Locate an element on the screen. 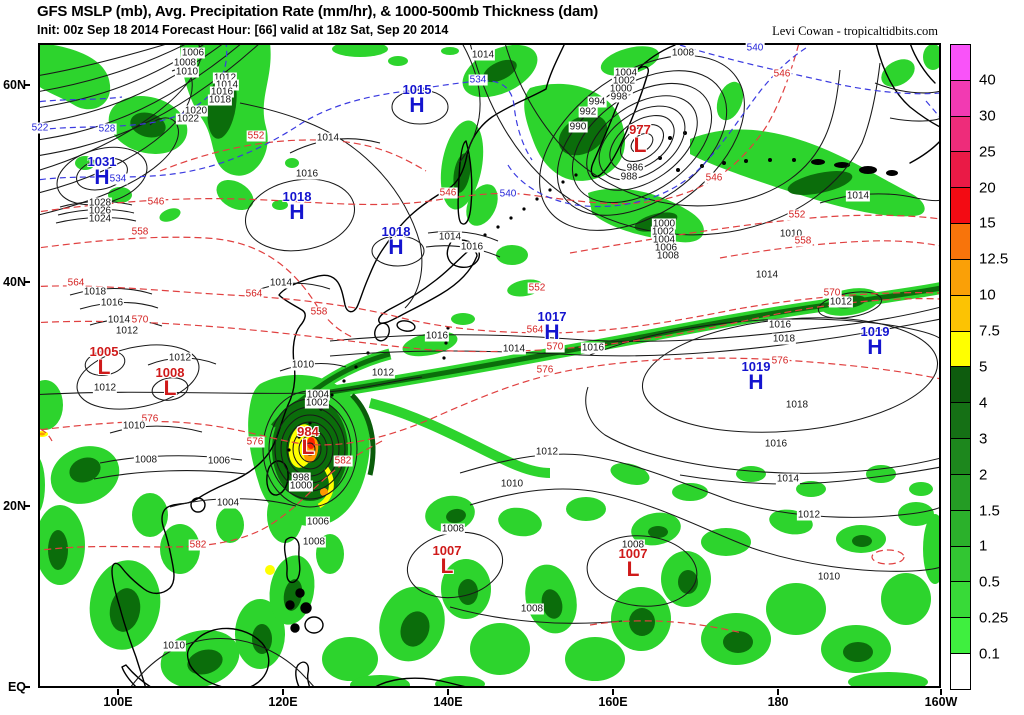 The image size is (1024, 715). lat-tick-label: 60N is located at coordinates (14, 85).